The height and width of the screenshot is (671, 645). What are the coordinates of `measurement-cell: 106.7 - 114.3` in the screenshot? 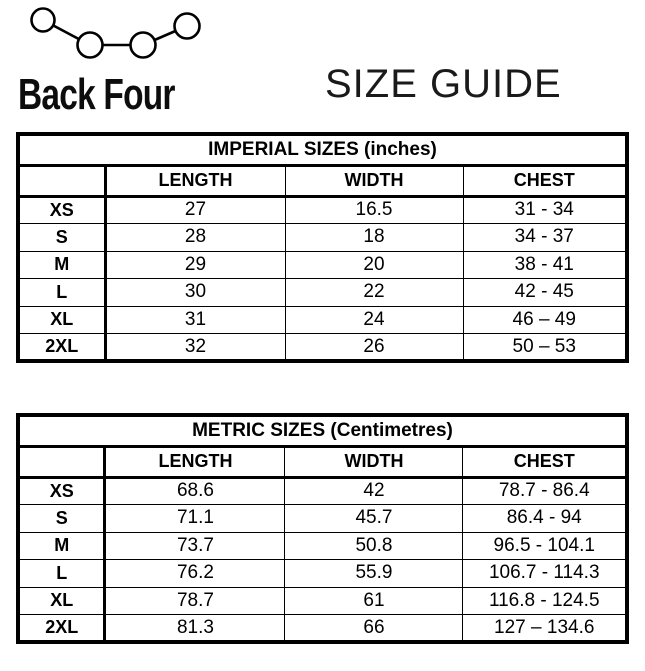 It's located at (545, 573).